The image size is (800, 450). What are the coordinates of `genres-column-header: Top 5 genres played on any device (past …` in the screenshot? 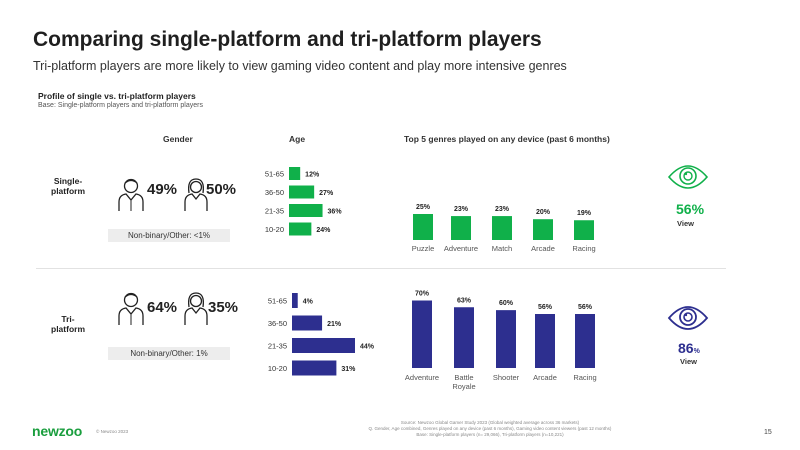 It's located at (507, 139).